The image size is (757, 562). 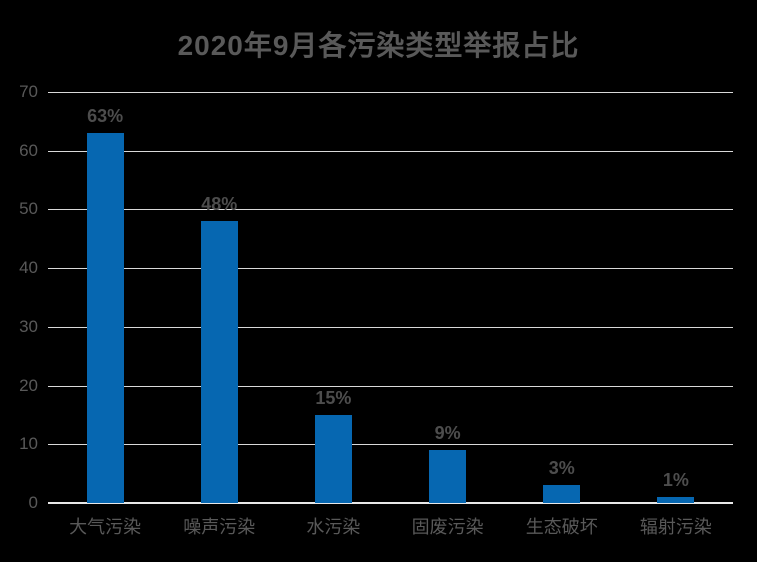 What do you see at coordinates (333, 527) in the screenshot?
I see `x-category-label: 水污染` at bounding box center [333, 527].